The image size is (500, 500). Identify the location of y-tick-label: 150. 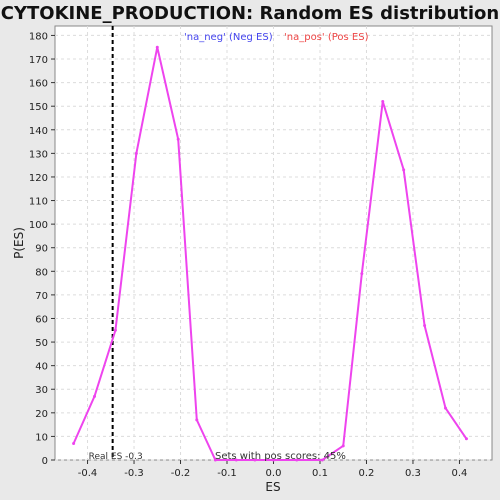
(38, 107).